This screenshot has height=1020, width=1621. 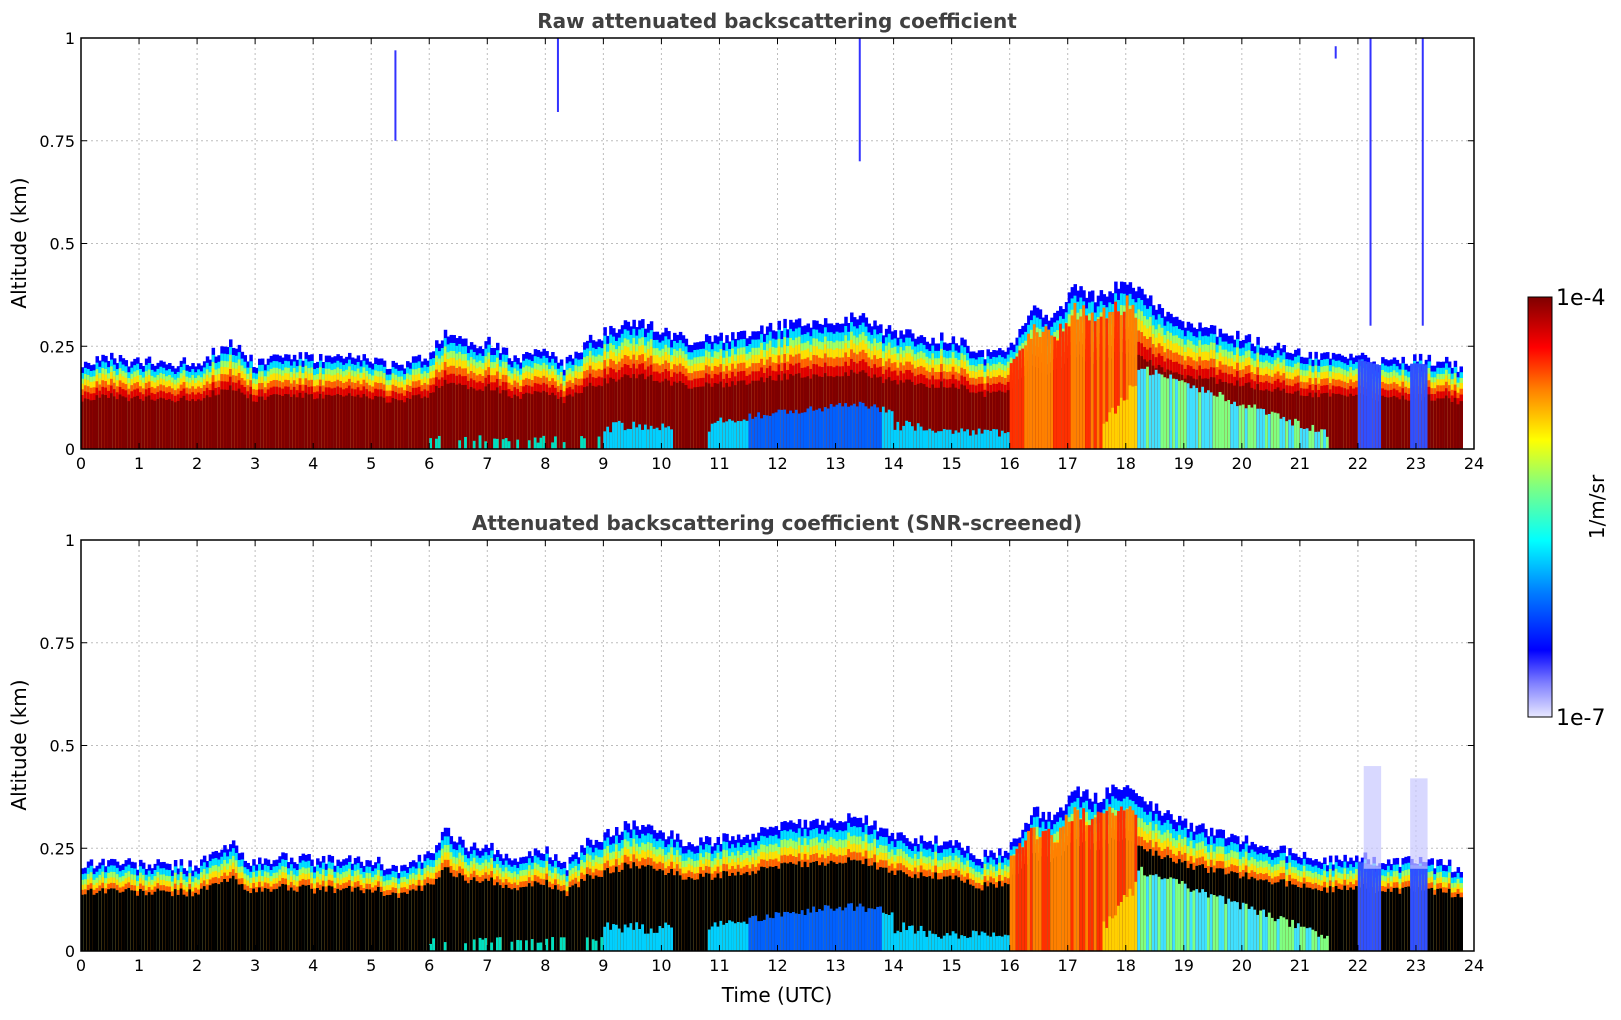 I want to click on x-tick-label: 4, so click(x=313, y=463).